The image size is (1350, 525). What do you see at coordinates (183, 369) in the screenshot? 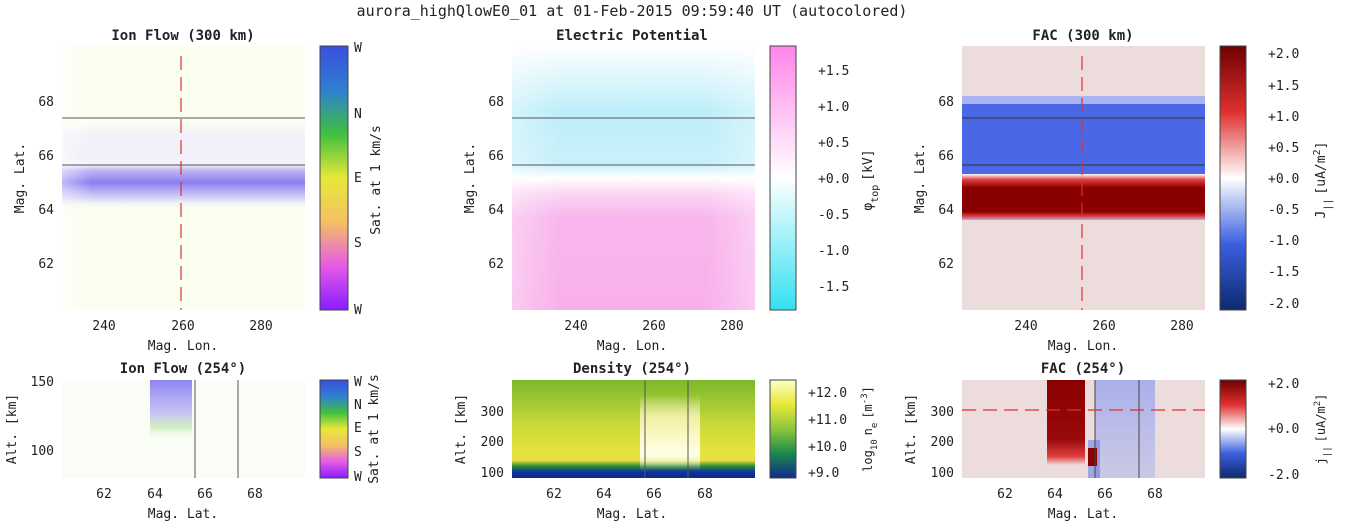
I see `panel-title: Ion Flow (254°)` at bounding box center [183, 369].